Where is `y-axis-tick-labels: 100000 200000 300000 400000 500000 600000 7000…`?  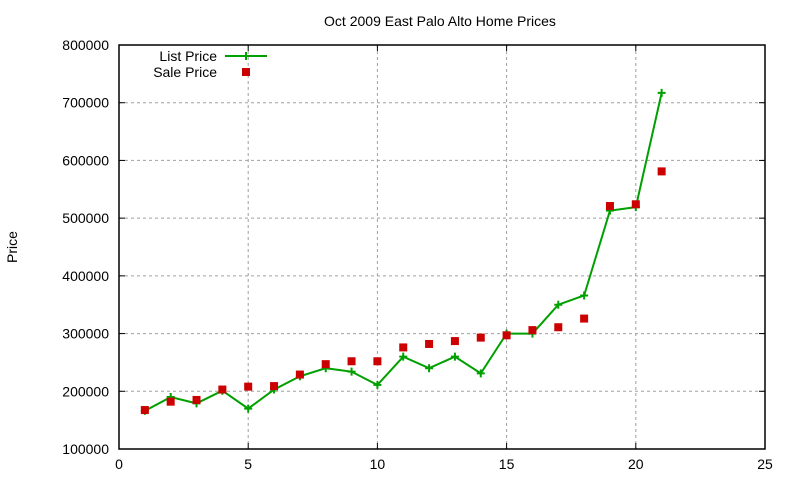
y-axis-tick-labels: 100000 200000 300000 400000 500000 600000 7000… is located at coordinates (85, 247).